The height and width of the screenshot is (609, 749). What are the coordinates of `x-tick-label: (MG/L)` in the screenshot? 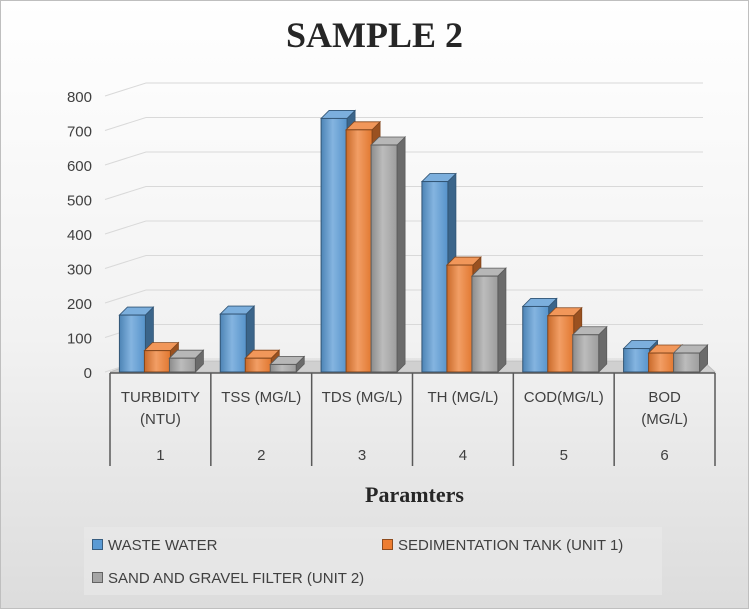 It's located at (664, 419).